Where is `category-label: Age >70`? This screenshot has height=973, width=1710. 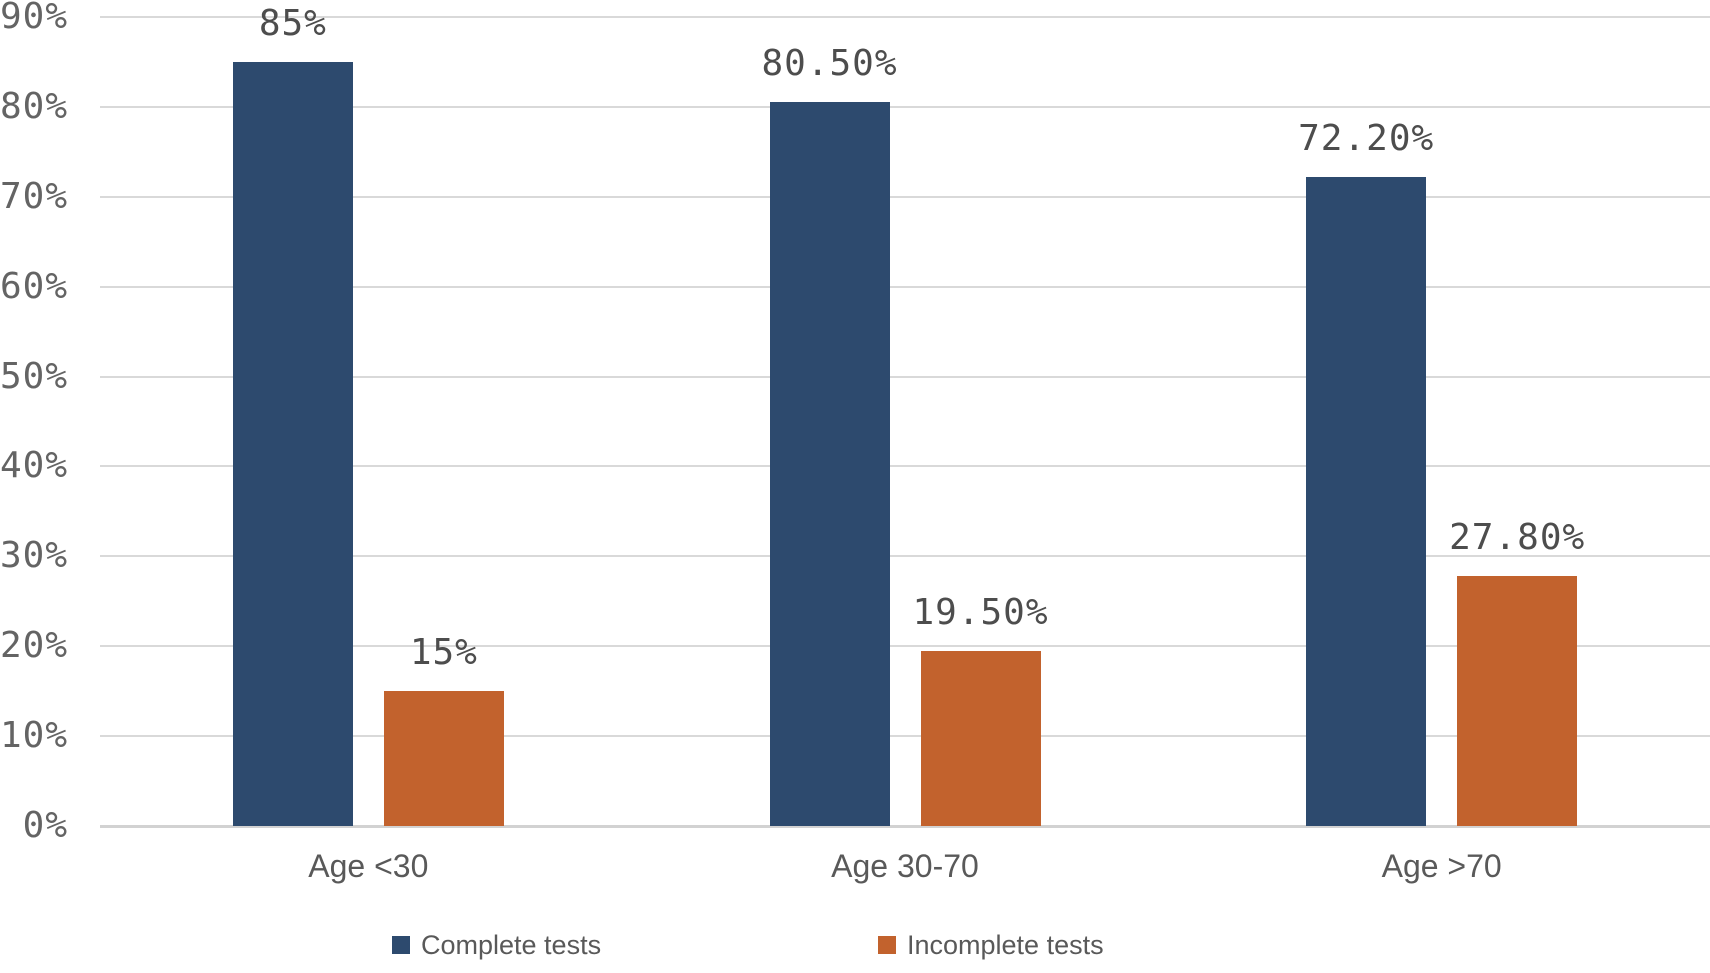 category-label: Age >70 is located at coordinates (1441, 866).